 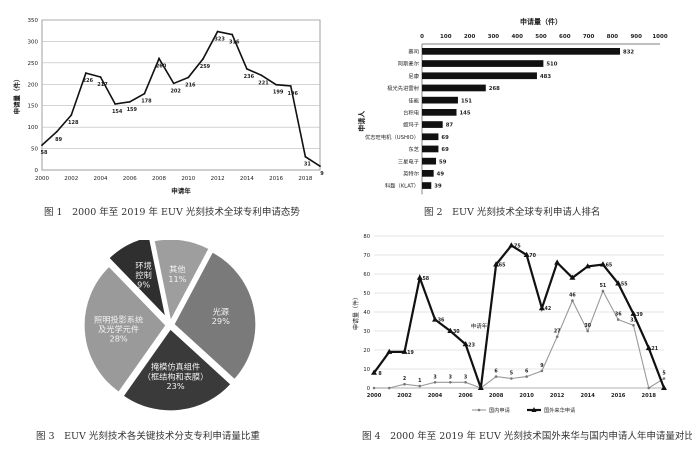 I want to click on fig1-data-label: 154, so click(x=117, y=112).